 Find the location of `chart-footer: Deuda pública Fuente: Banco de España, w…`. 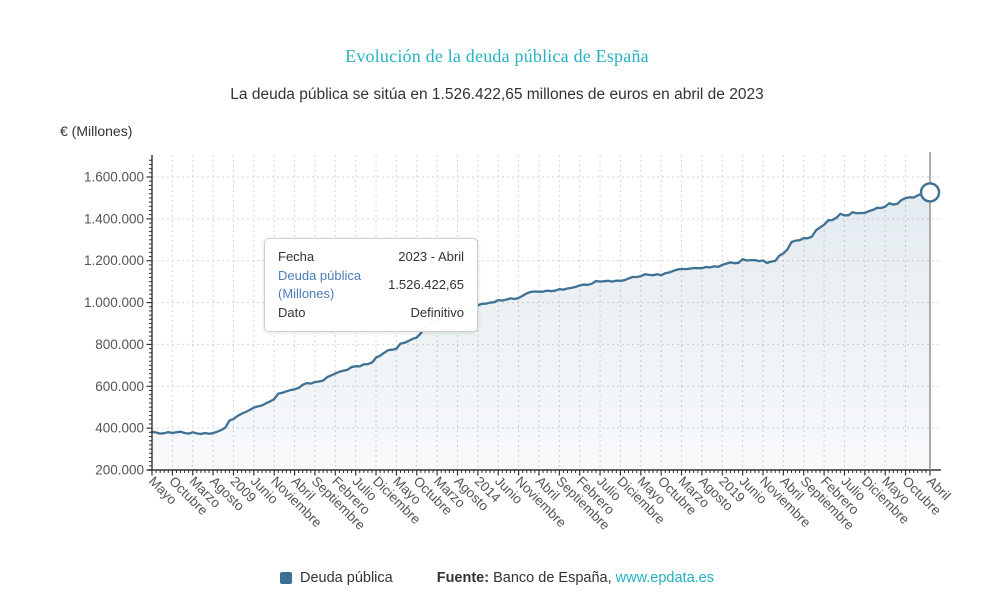

chart-footer: Deuda pública Fuente: Banco de España, w… is located at coordinates (497, 578).